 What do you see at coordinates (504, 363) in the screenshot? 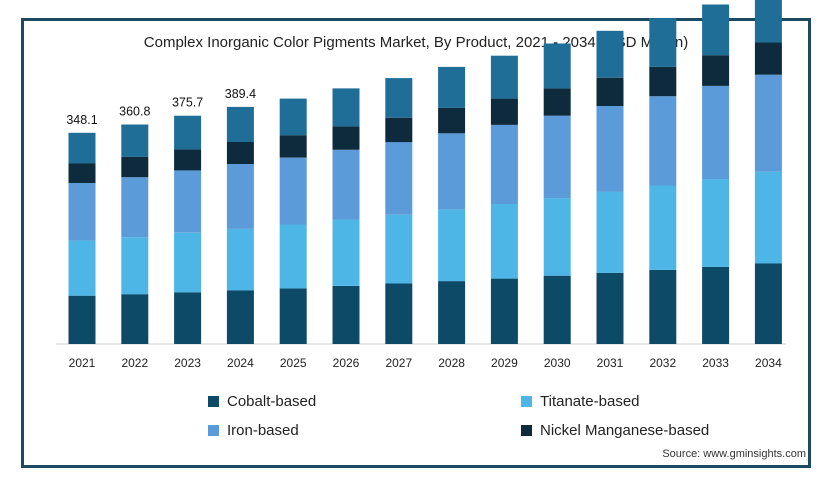
I see `x-tick-label-2029: 2029` at bounding box center [504, 363].